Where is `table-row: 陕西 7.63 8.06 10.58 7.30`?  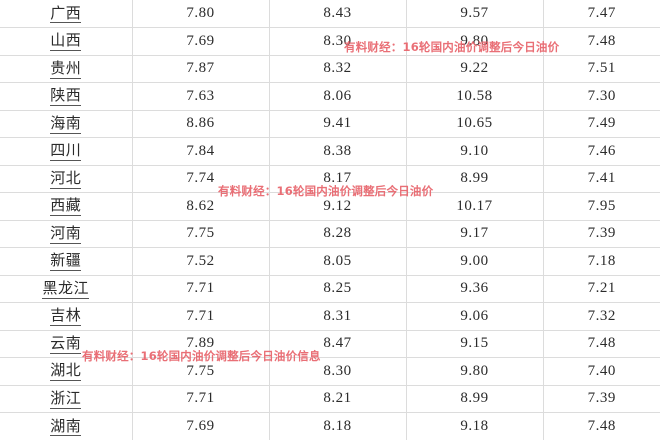 table-row: 陕西 7.63 8.06 10.58 7.30 is located at coordinates (330, 96).